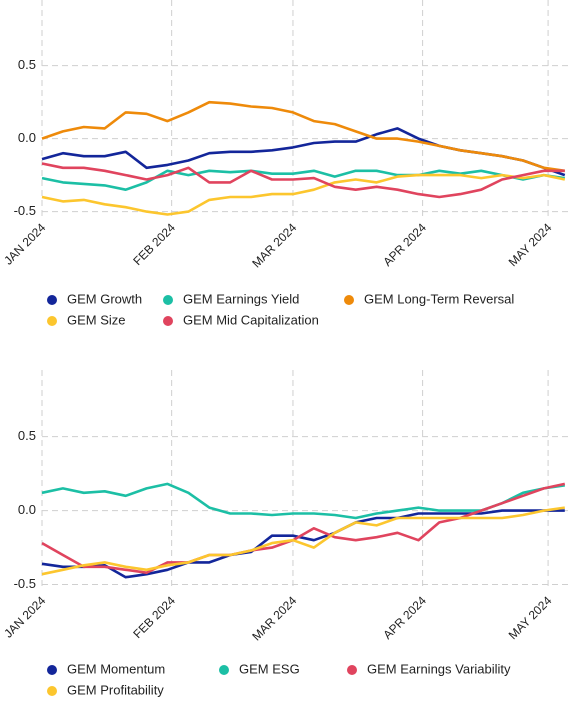  Describe the element at coordinates (251, 319) in the screenshot. I see `legend-label: GEM Mid Capitalization` at that location.